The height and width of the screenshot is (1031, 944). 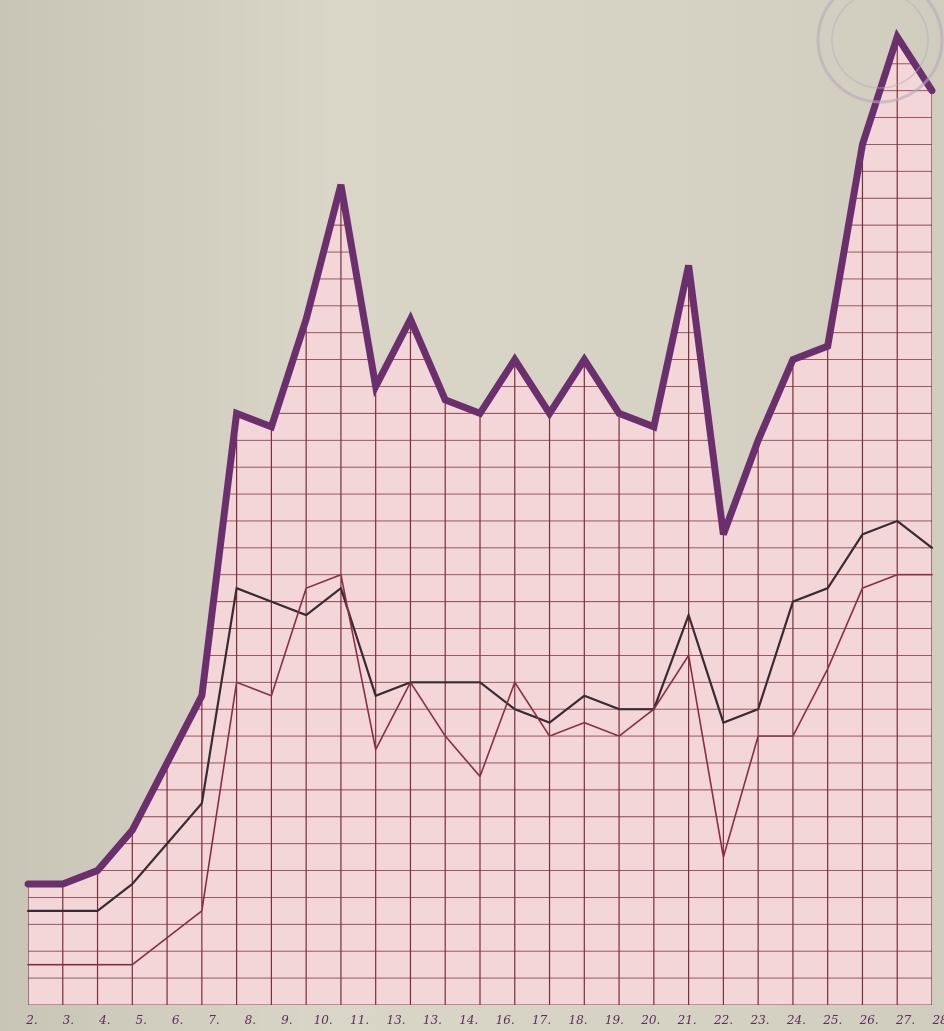 What do you see at coordinates (323, 1020) in the screenshot?
I see `x-tick-label: 10.` at bounding box center [323, 1020].